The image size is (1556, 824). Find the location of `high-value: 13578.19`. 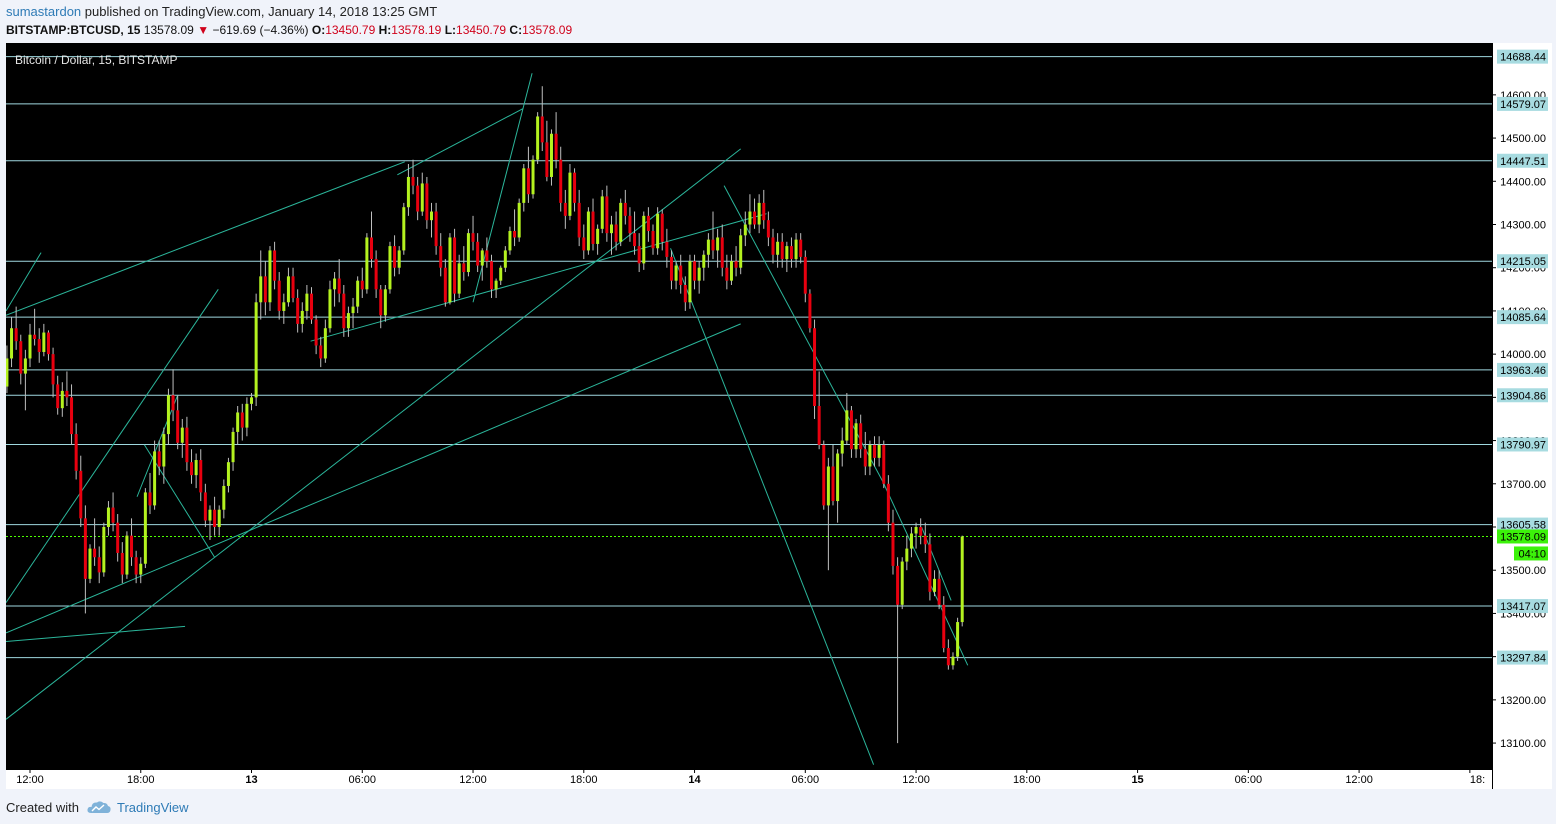

high-value: 13578.19 is located at coordinates (416, 30).